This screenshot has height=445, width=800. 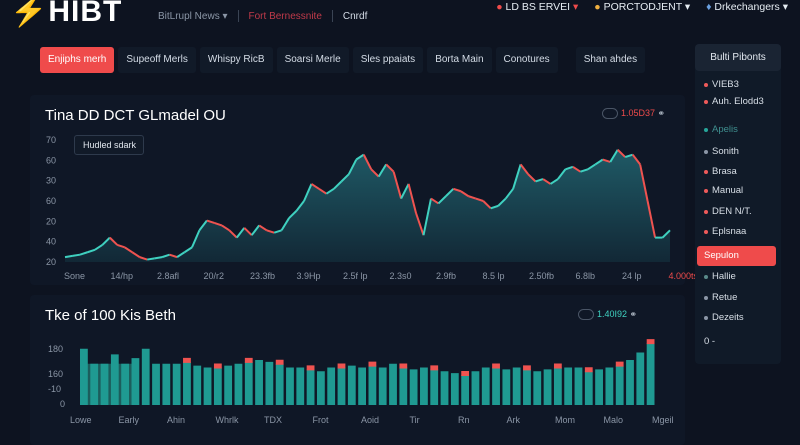 I want to click on sidebar-item: Apelis, so click(x=721, y=130).